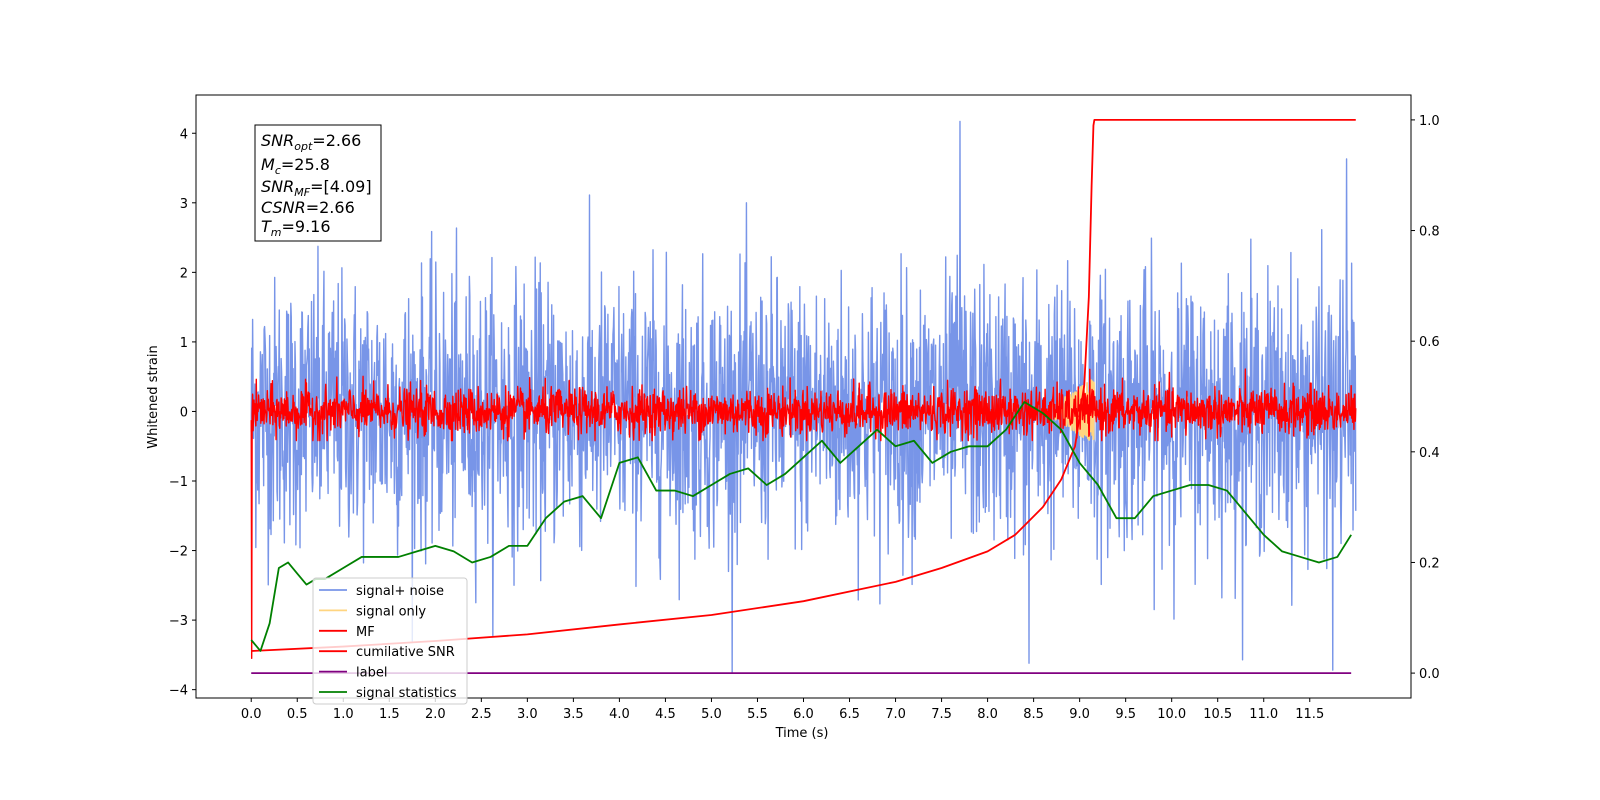  What do you see at coordinates (849, 714) in the screenshot?
I see `x-tick-label: 6.5` at bounding box center [849, 714].